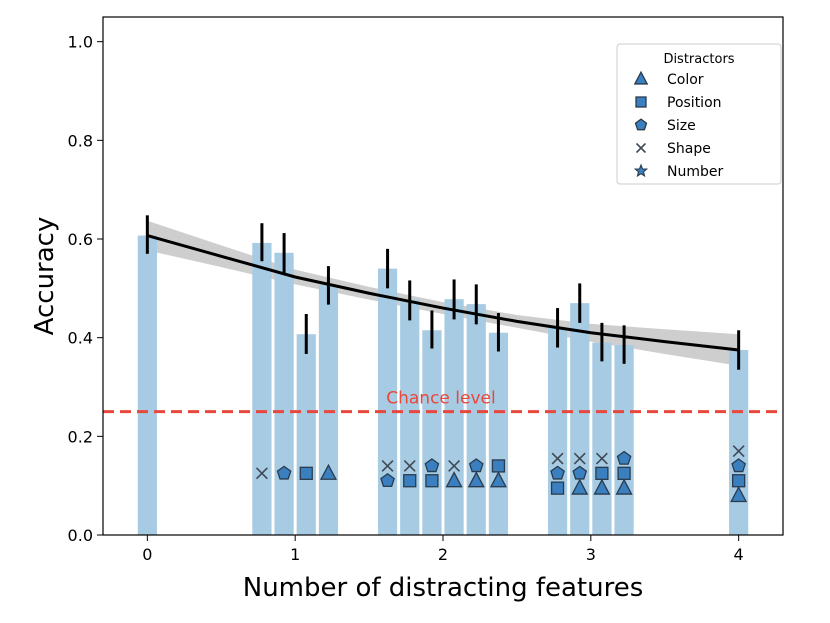  I want to click on legend-label-number: Number, so click(695, 172).